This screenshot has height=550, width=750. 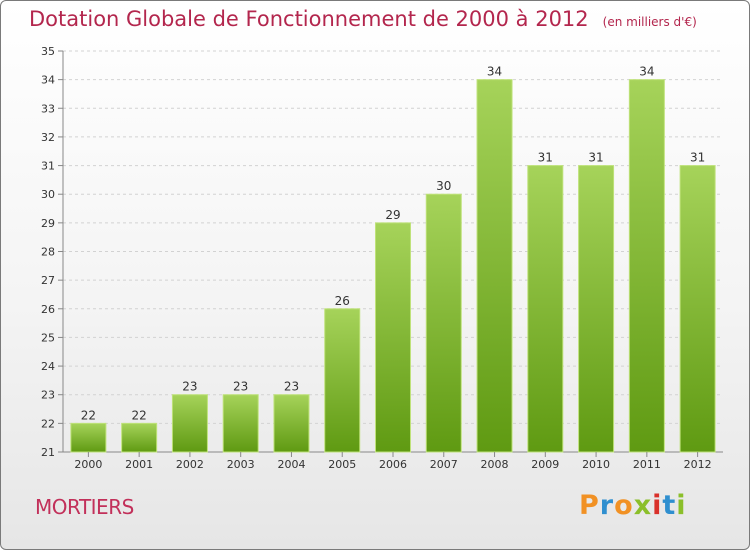 I want to click on x-tick-label-2009: 2009, so click(x=545, y=464).